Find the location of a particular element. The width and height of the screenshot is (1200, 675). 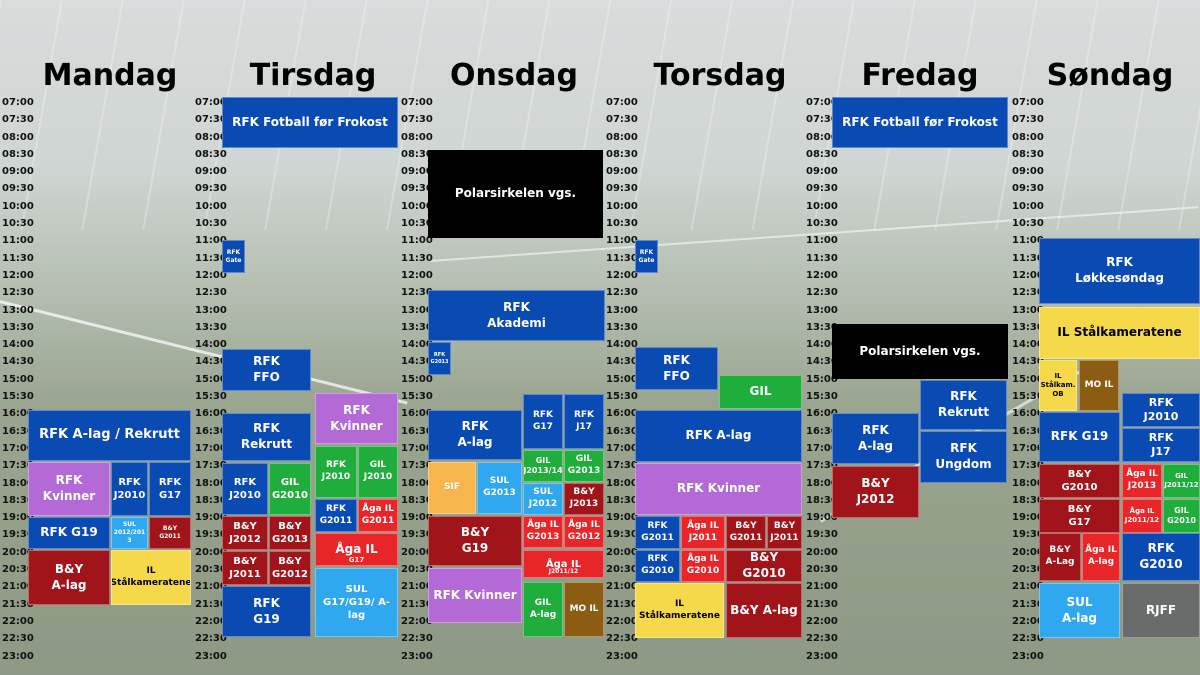

schedule-block: SIF is located at coordinates (452, 488).